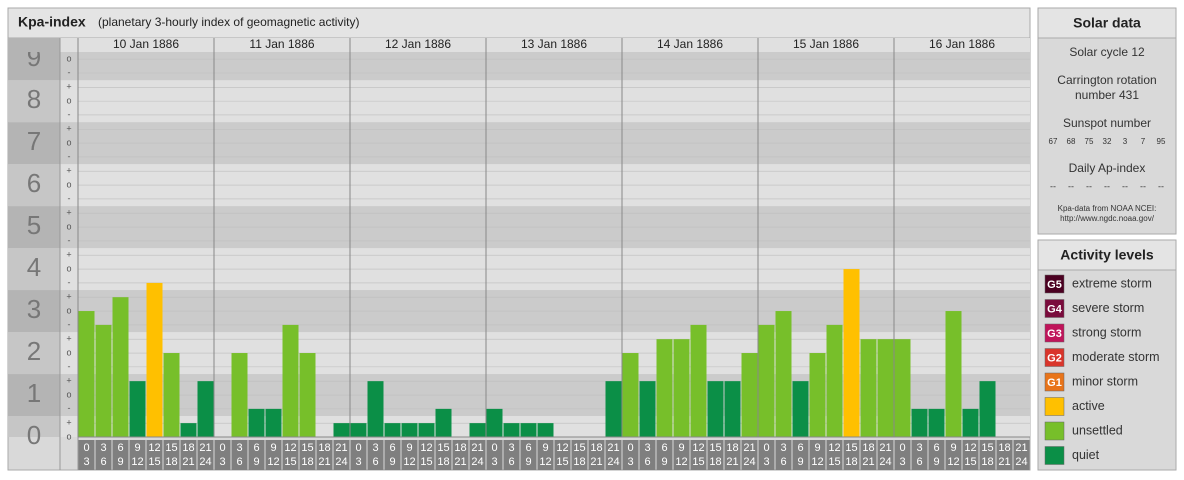 This screenshot has width=1184, height=480. What do you see at coordinates (1086, 455) in the screenshot?
I see `legend-label: quiet` at bounding box center [1086, 455].